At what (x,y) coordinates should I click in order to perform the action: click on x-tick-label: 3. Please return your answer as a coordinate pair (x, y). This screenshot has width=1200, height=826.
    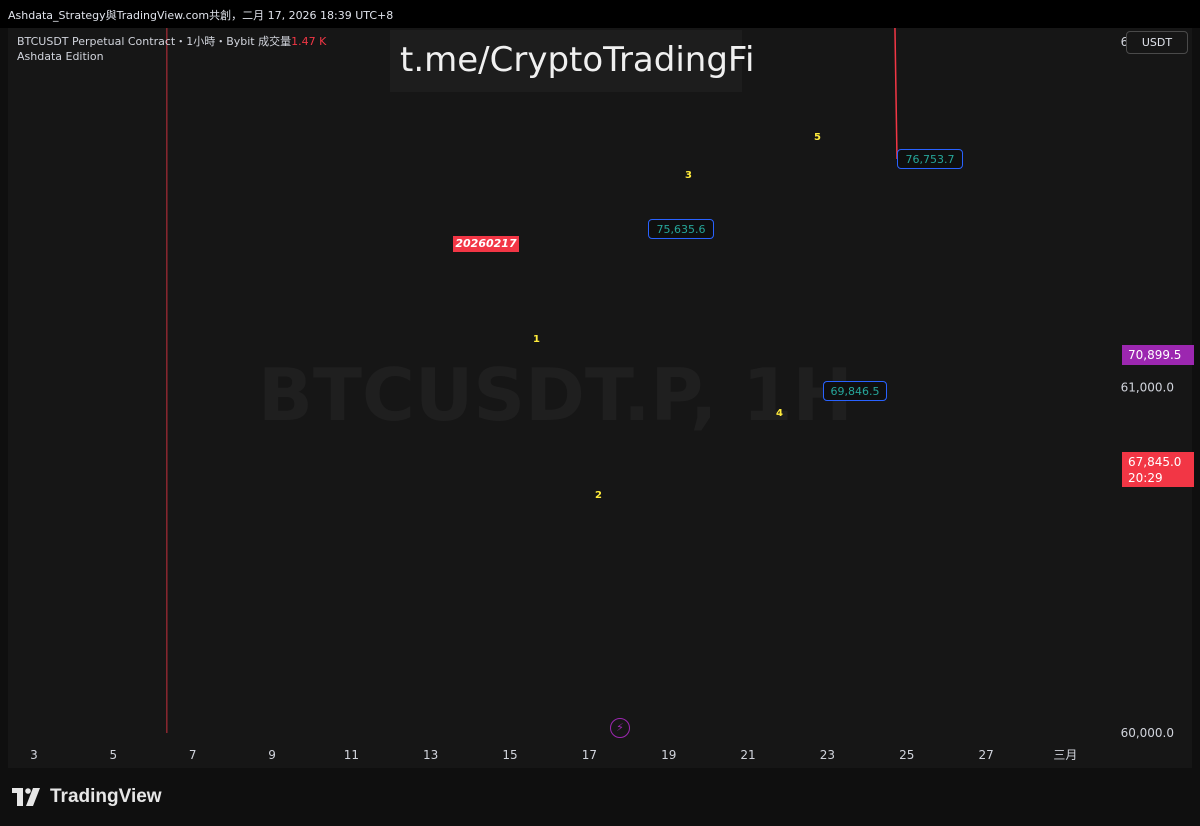
    Looking at the image, I should click on (34, 755).